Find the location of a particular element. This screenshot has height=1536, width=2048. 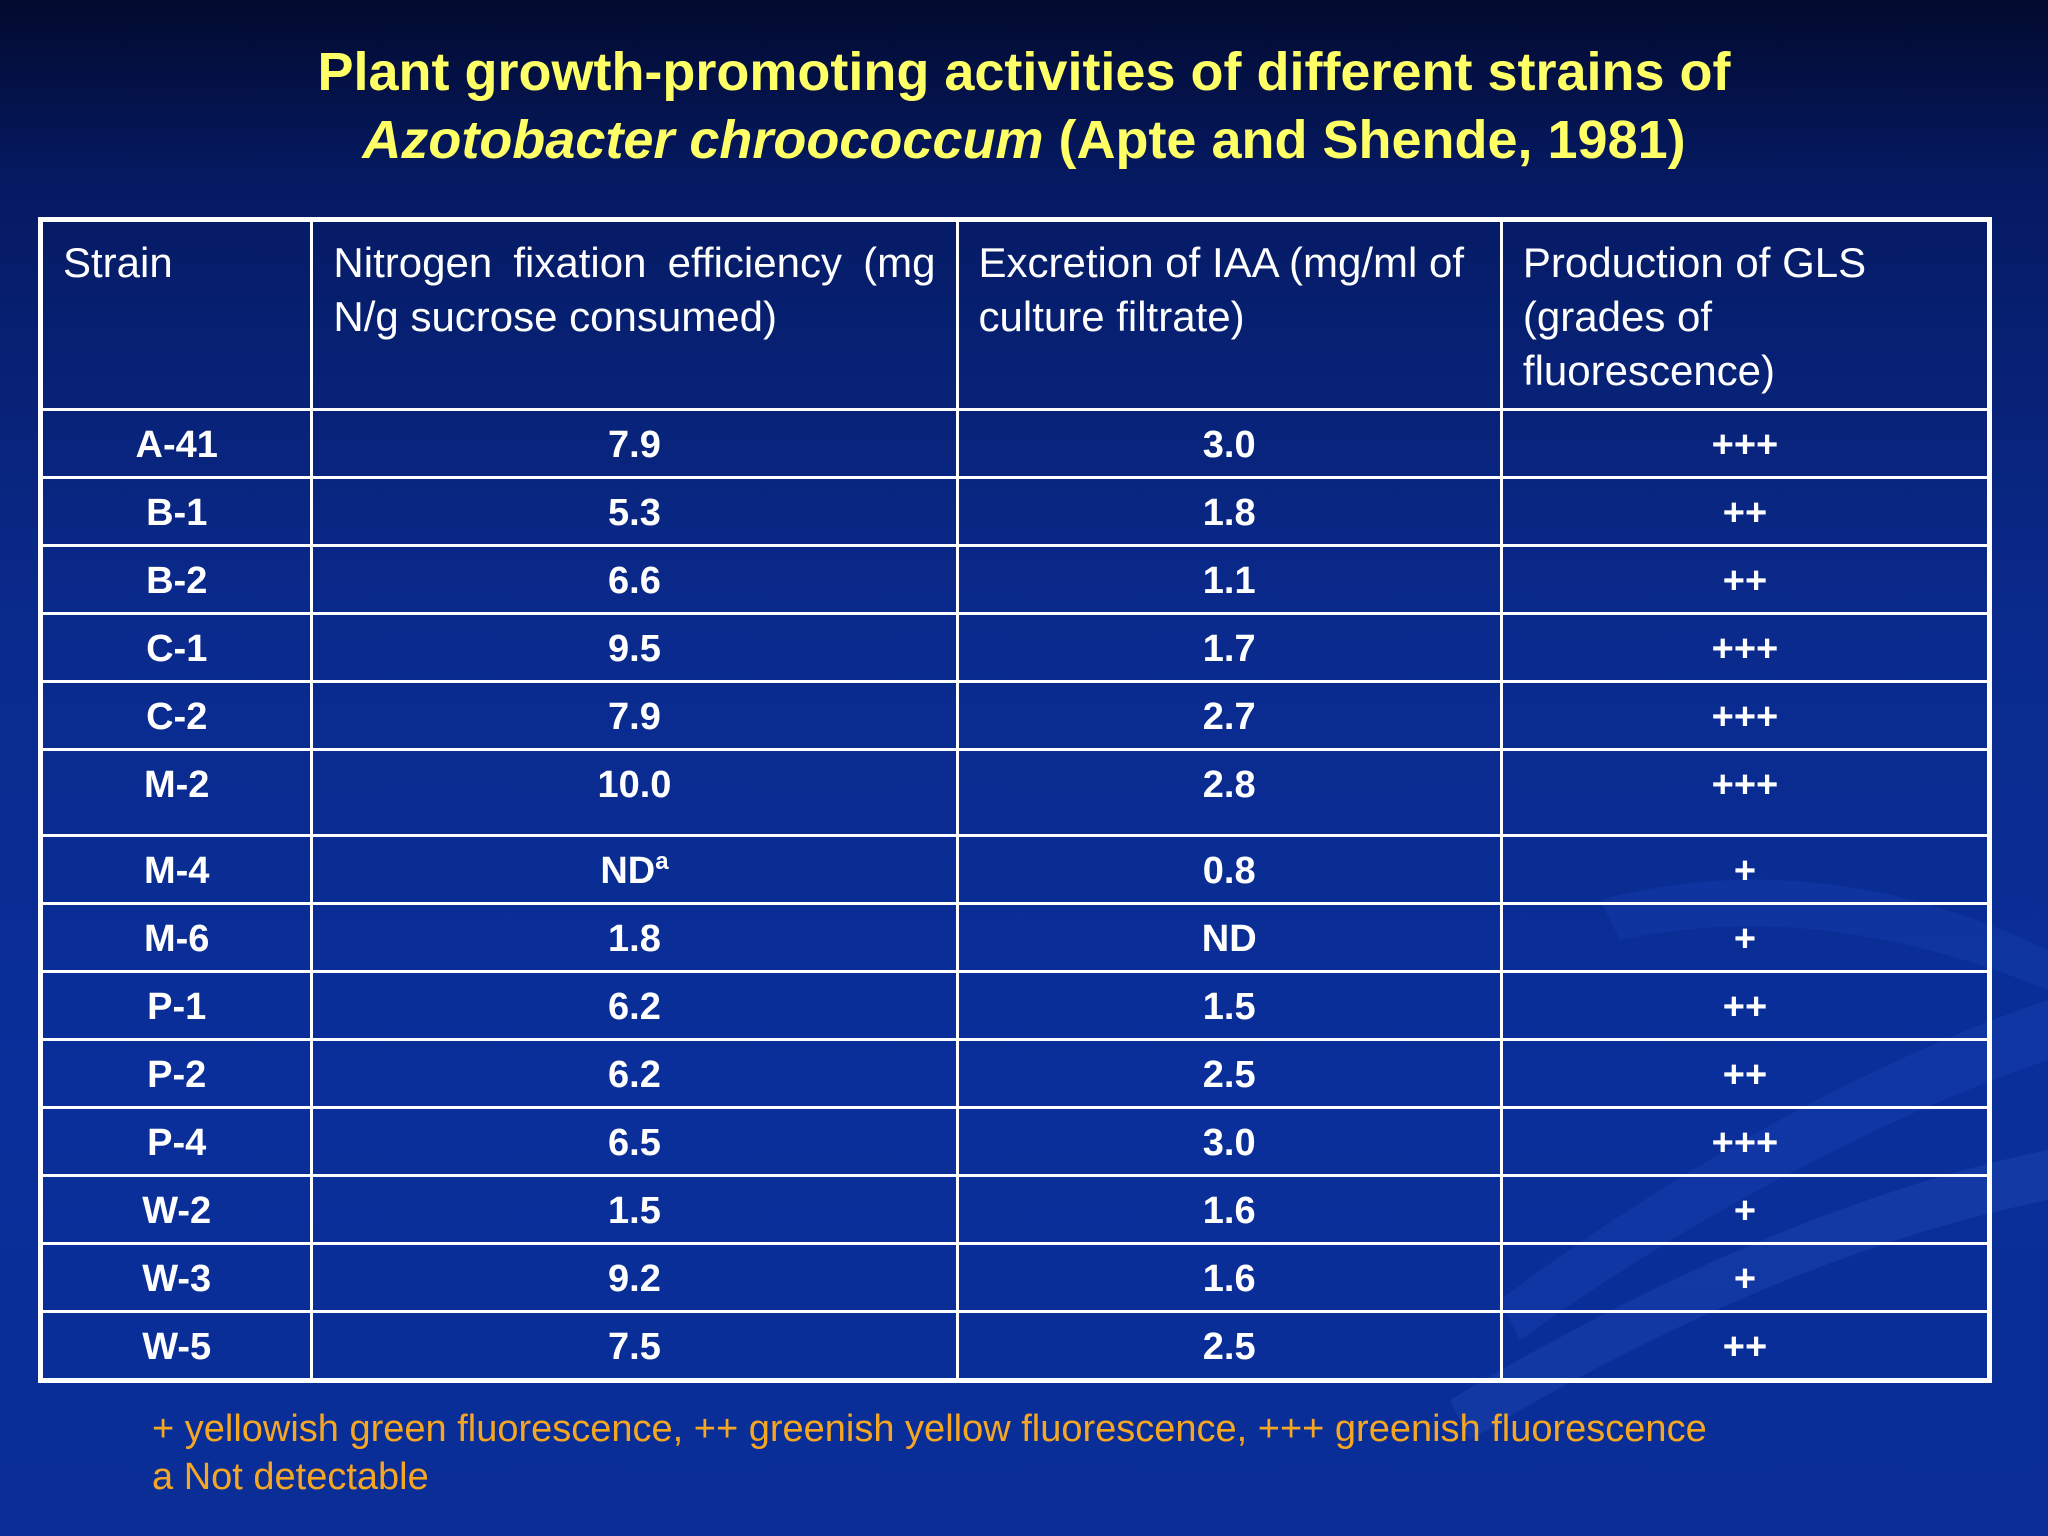

table-row: W-5 7.5 2.5 ++ is located at coordinates (1015, 1346).